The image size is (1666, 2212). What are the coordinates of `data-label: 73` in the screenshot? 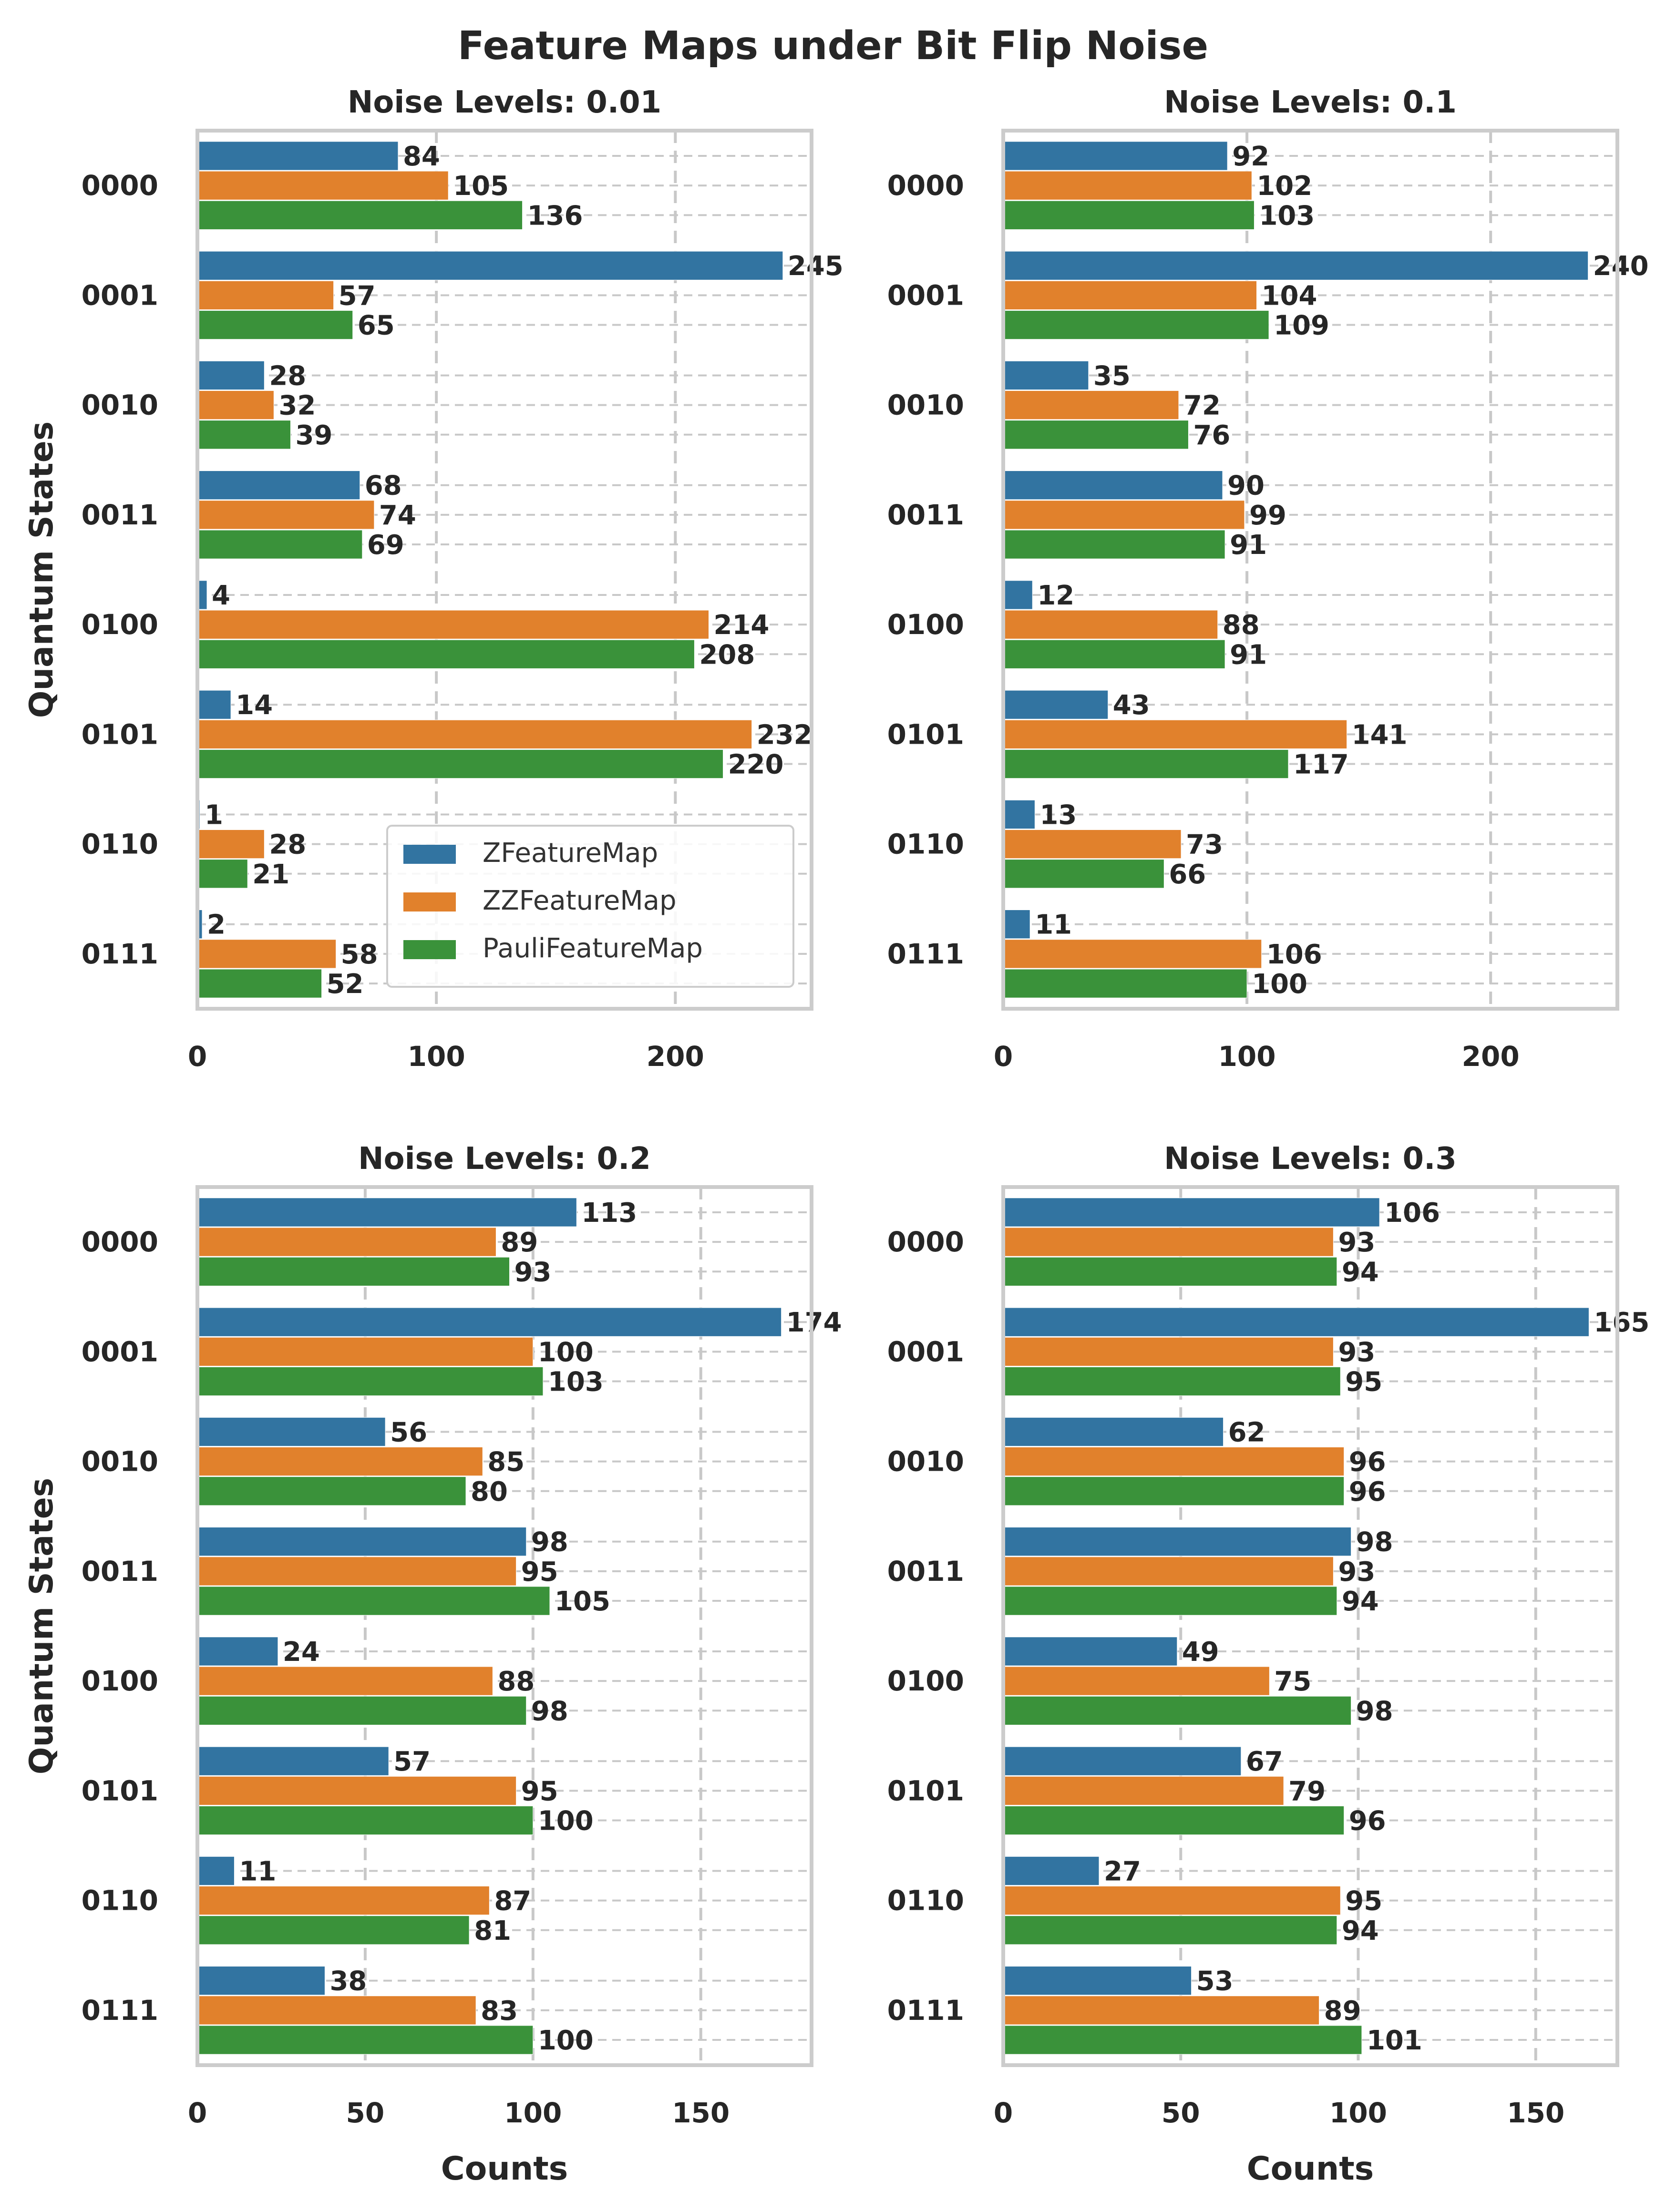 It's located at (1204, 845).